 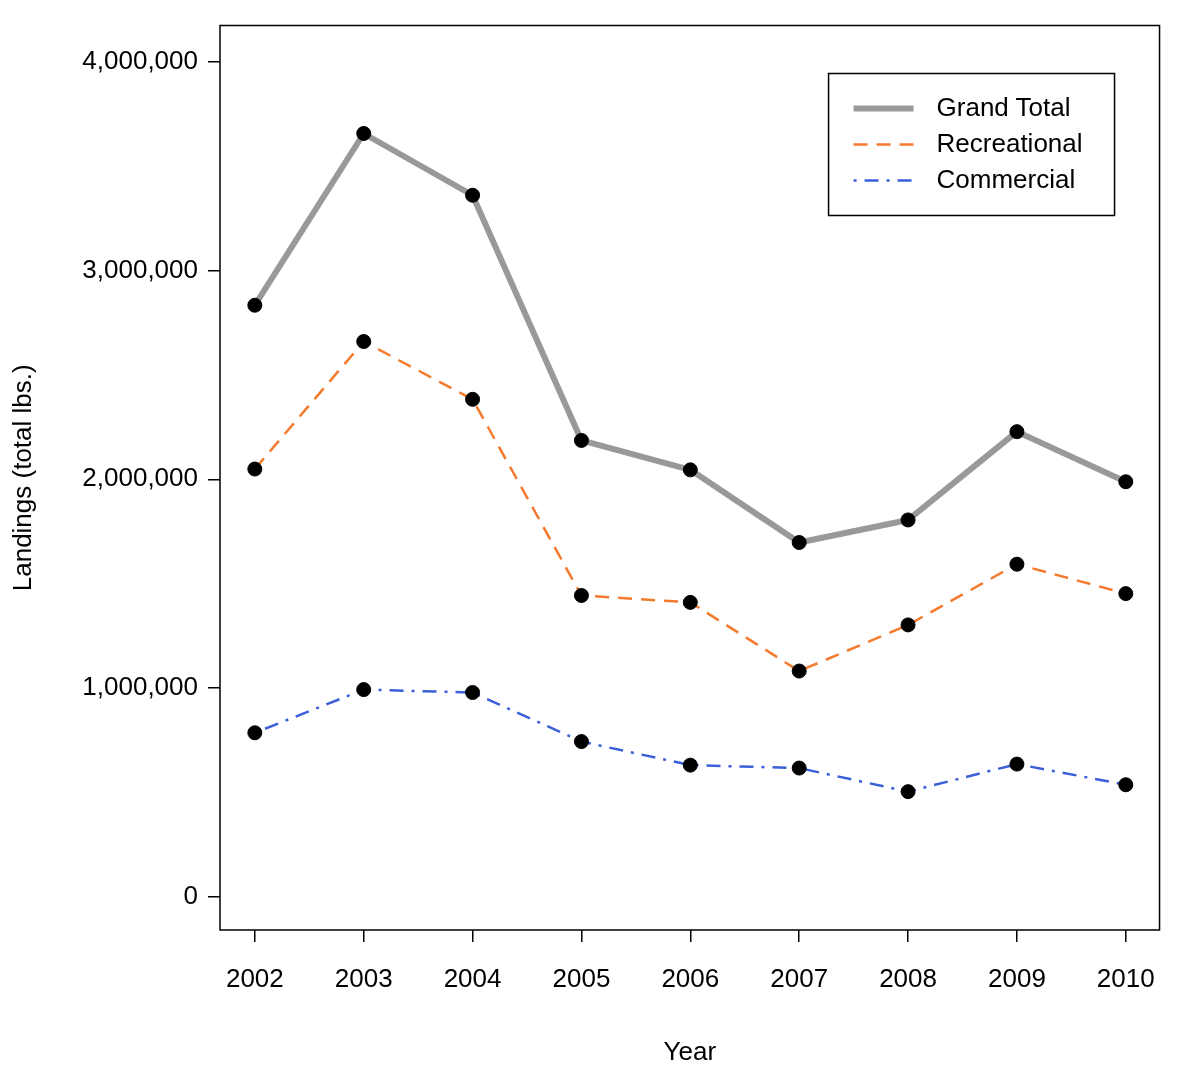 What do you see at coordinates (581, 977) in the screenshot?
I see `x-tick-label: 2005` at bounding box center [581, 977].